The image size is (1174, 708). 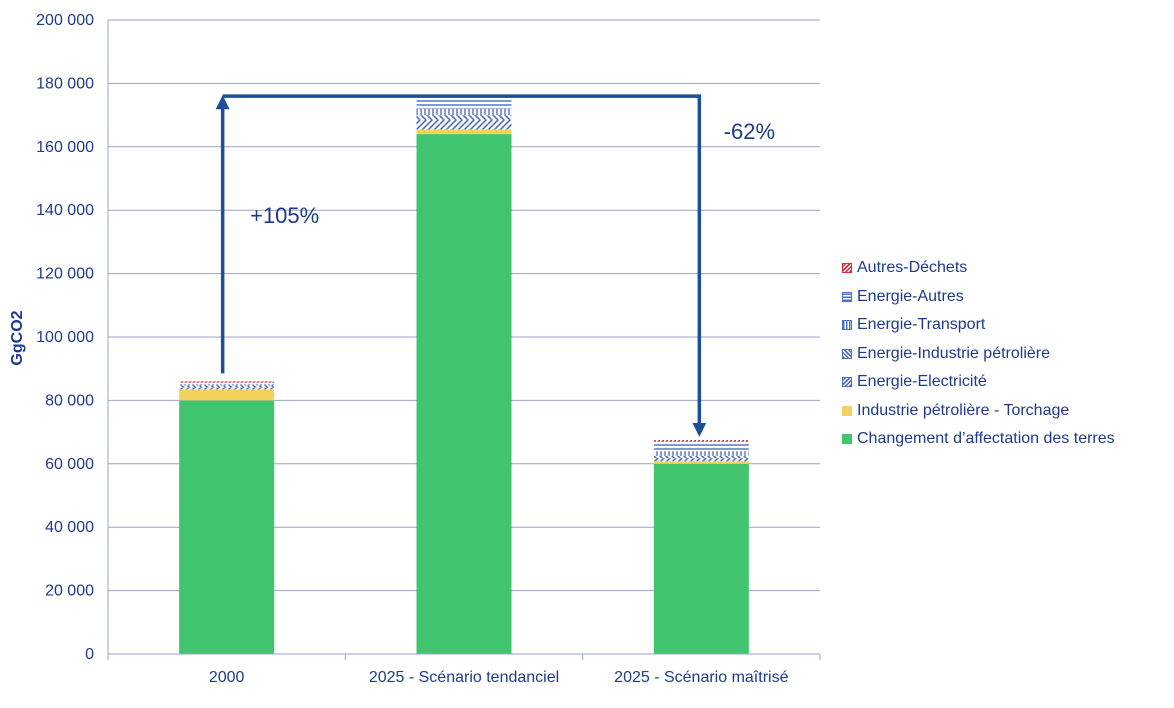 I want to click on x-tick-label: 2000, so click(x=227, y=677).